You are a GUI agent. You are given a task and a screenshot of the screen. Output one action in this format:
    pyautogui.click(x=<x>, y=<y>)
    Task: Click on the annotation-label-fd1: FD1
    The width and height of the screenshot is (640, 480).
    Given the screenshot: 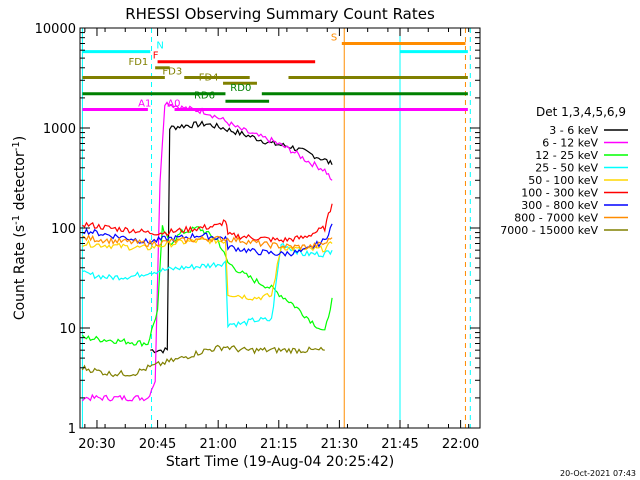 What is the action you would take?
    pyautogui.click(x=138, y=62)
    